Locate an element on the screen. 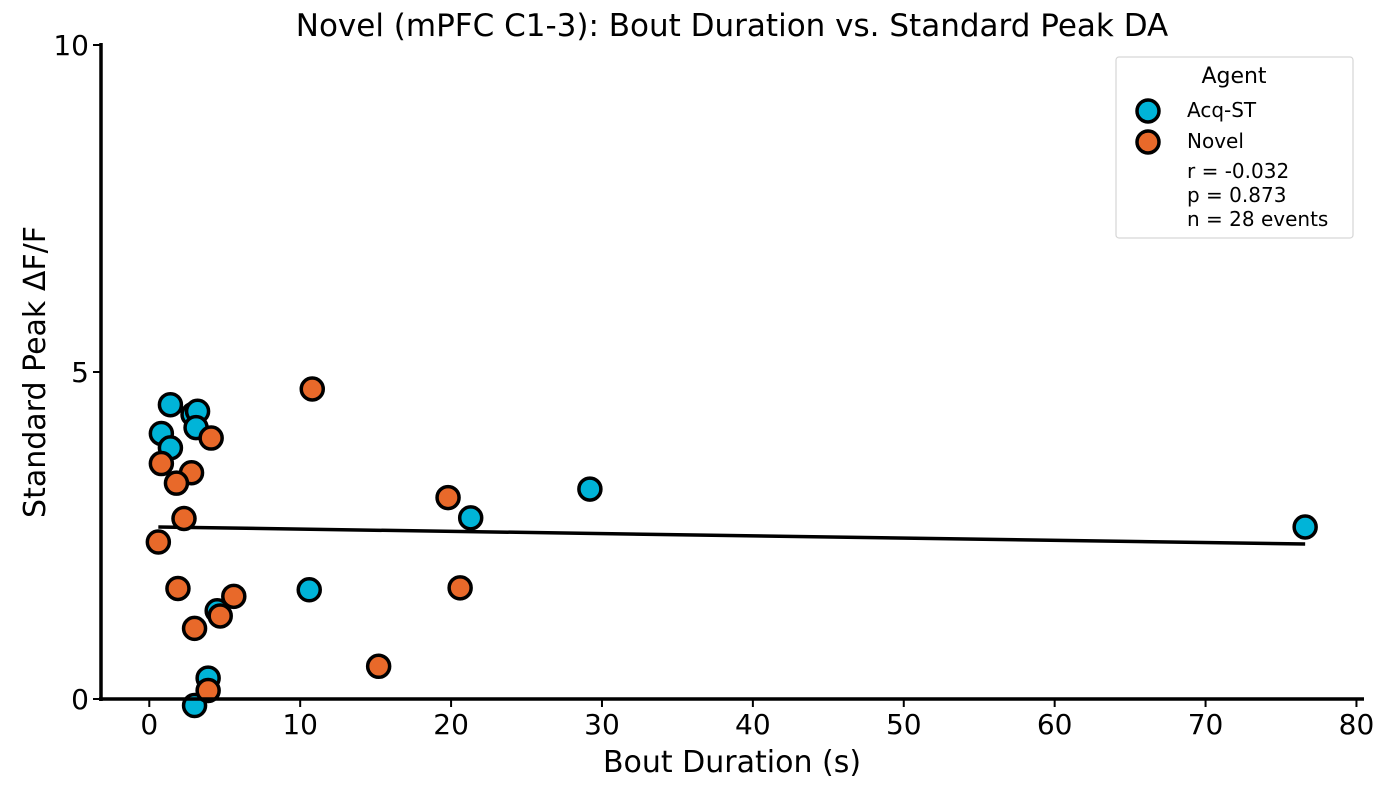 Image resolution: width=1389 pixels, height=790 pixels. x-axis-title: Bout Duration (s) is located at coordinates (732, 762).